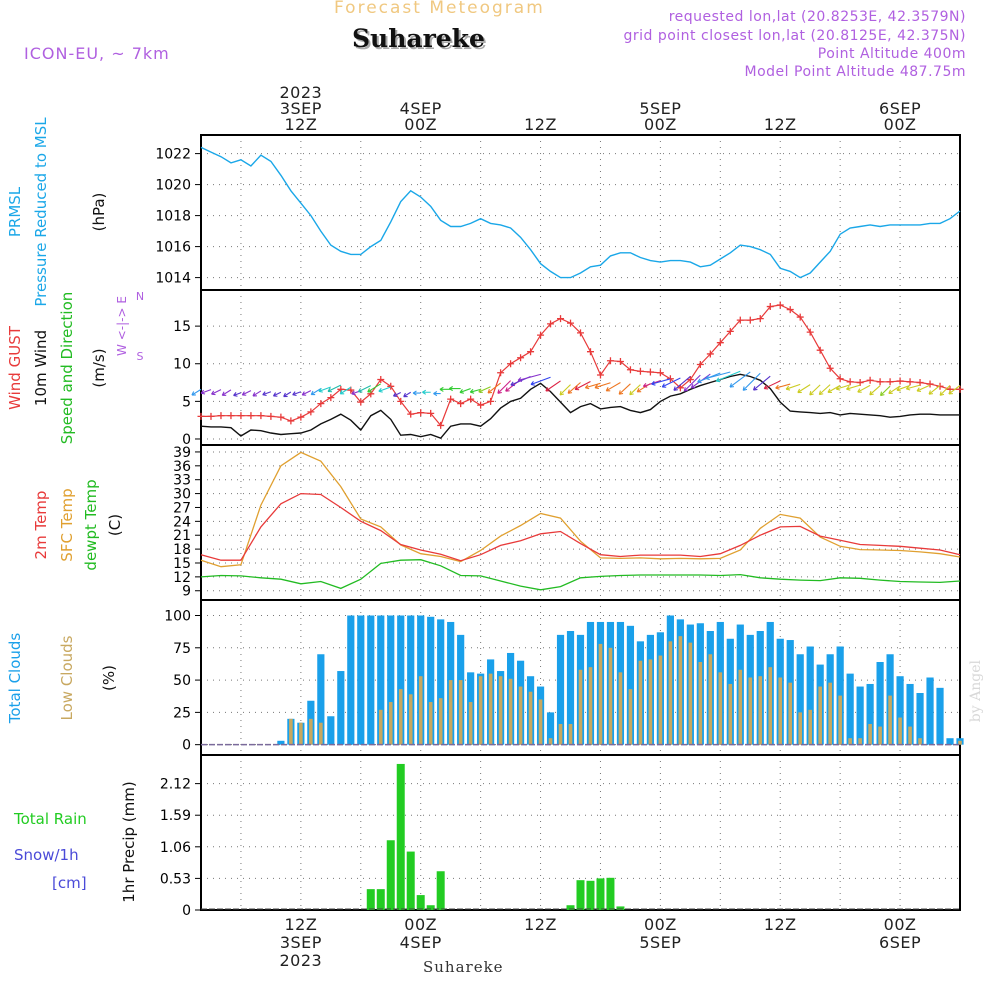  Describe the element at coordinates (580, 406) in the screenshot. I see `wind-speed-line` at that location.